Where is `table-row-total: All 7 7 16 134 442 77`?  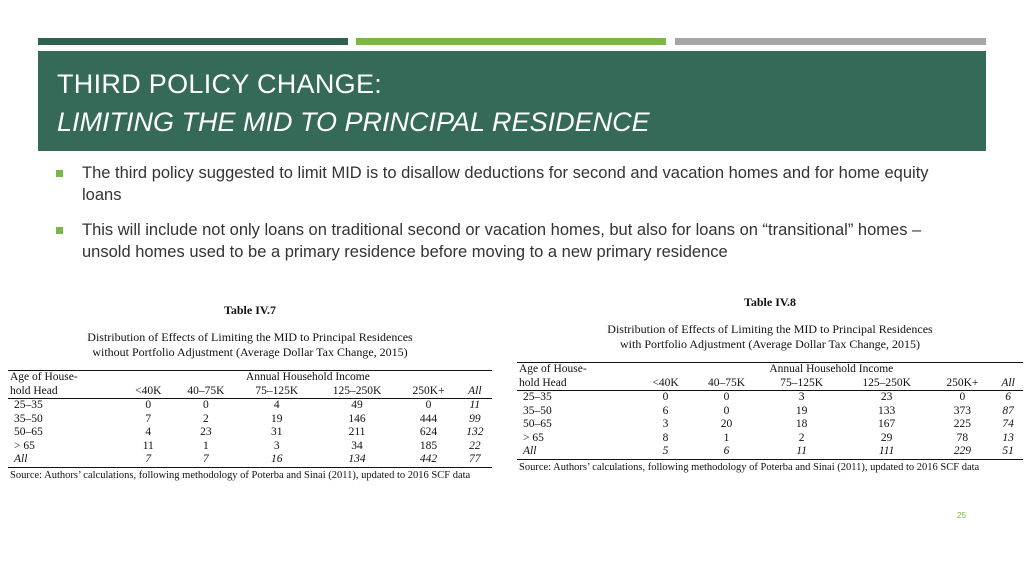
table-row-total: All 7 7 16 134 442 77 is located at coordinates (250, 460).